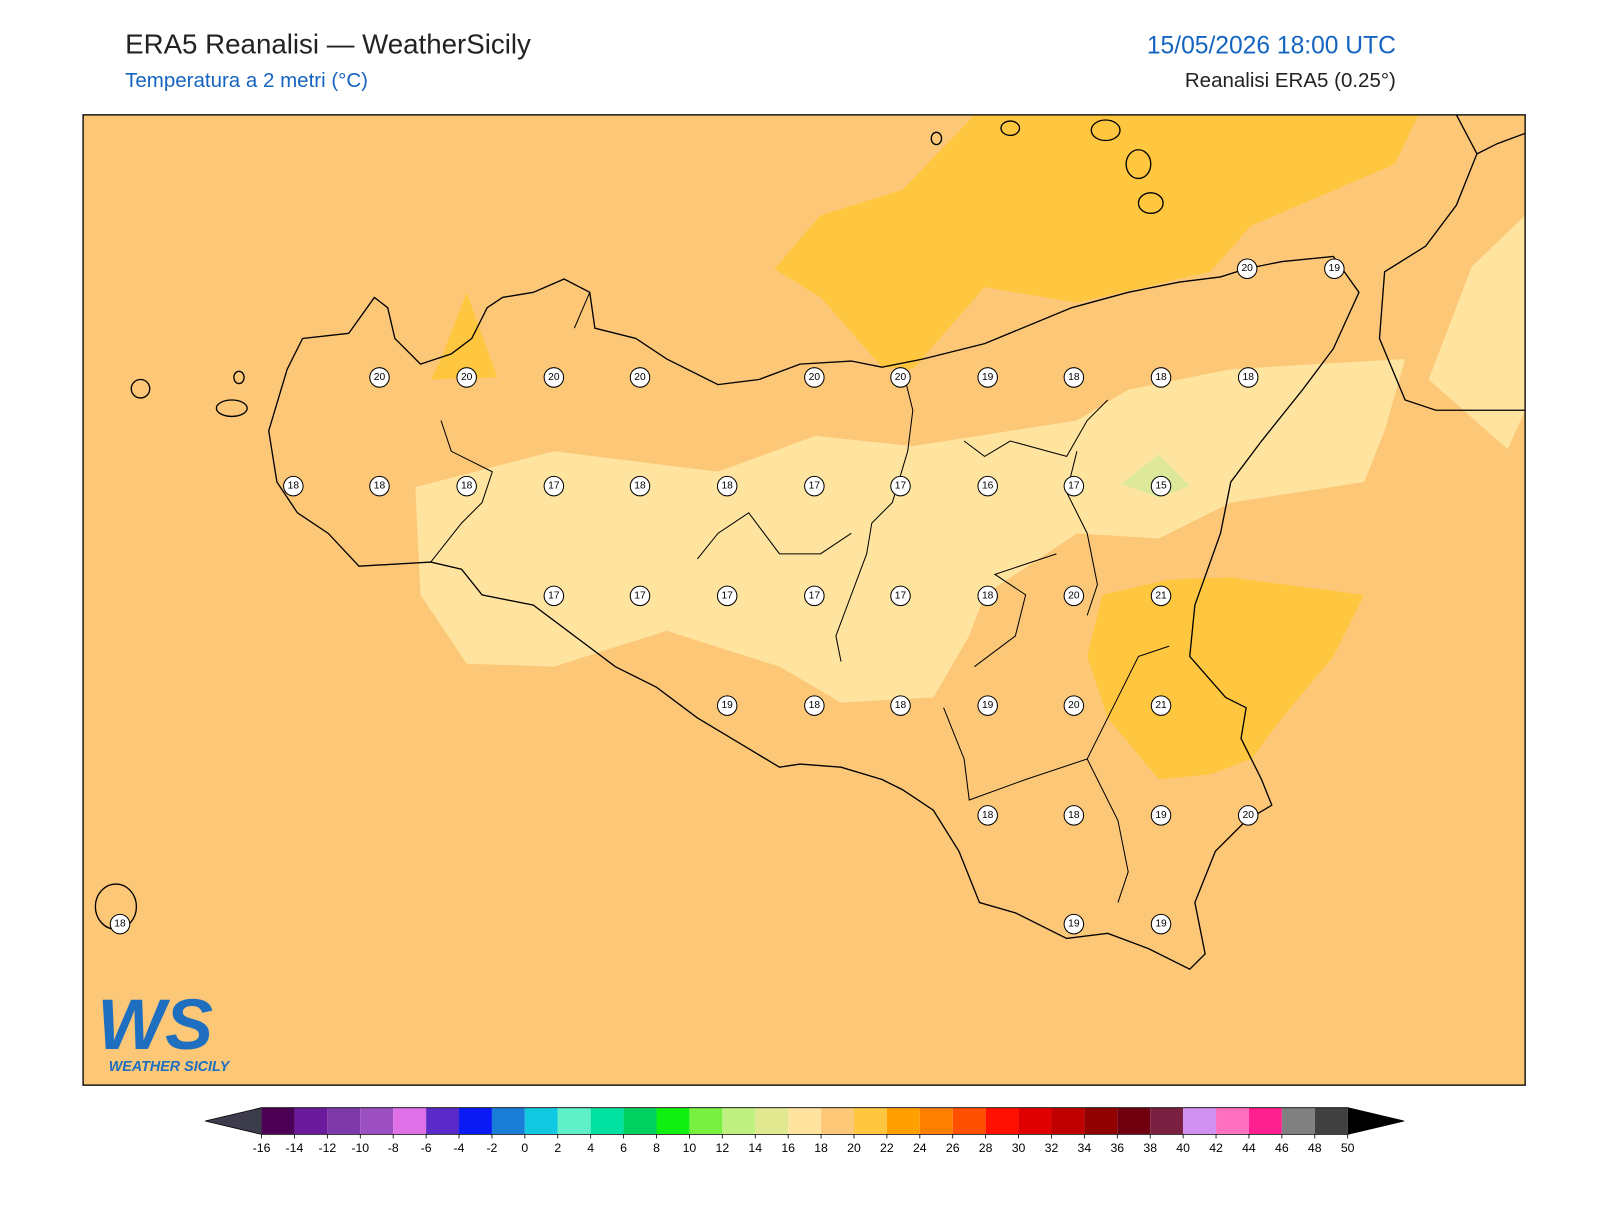  Describe the element at coordinates (1315, 1148) in the screenshot. I see `colorbar-tick-label: 48` at that location.